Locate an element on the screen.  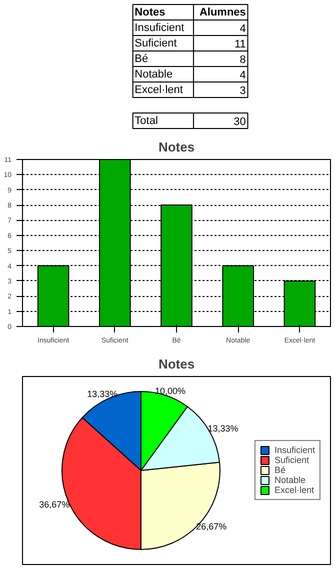
data-label: 8 is located at coordinates (243, 60).